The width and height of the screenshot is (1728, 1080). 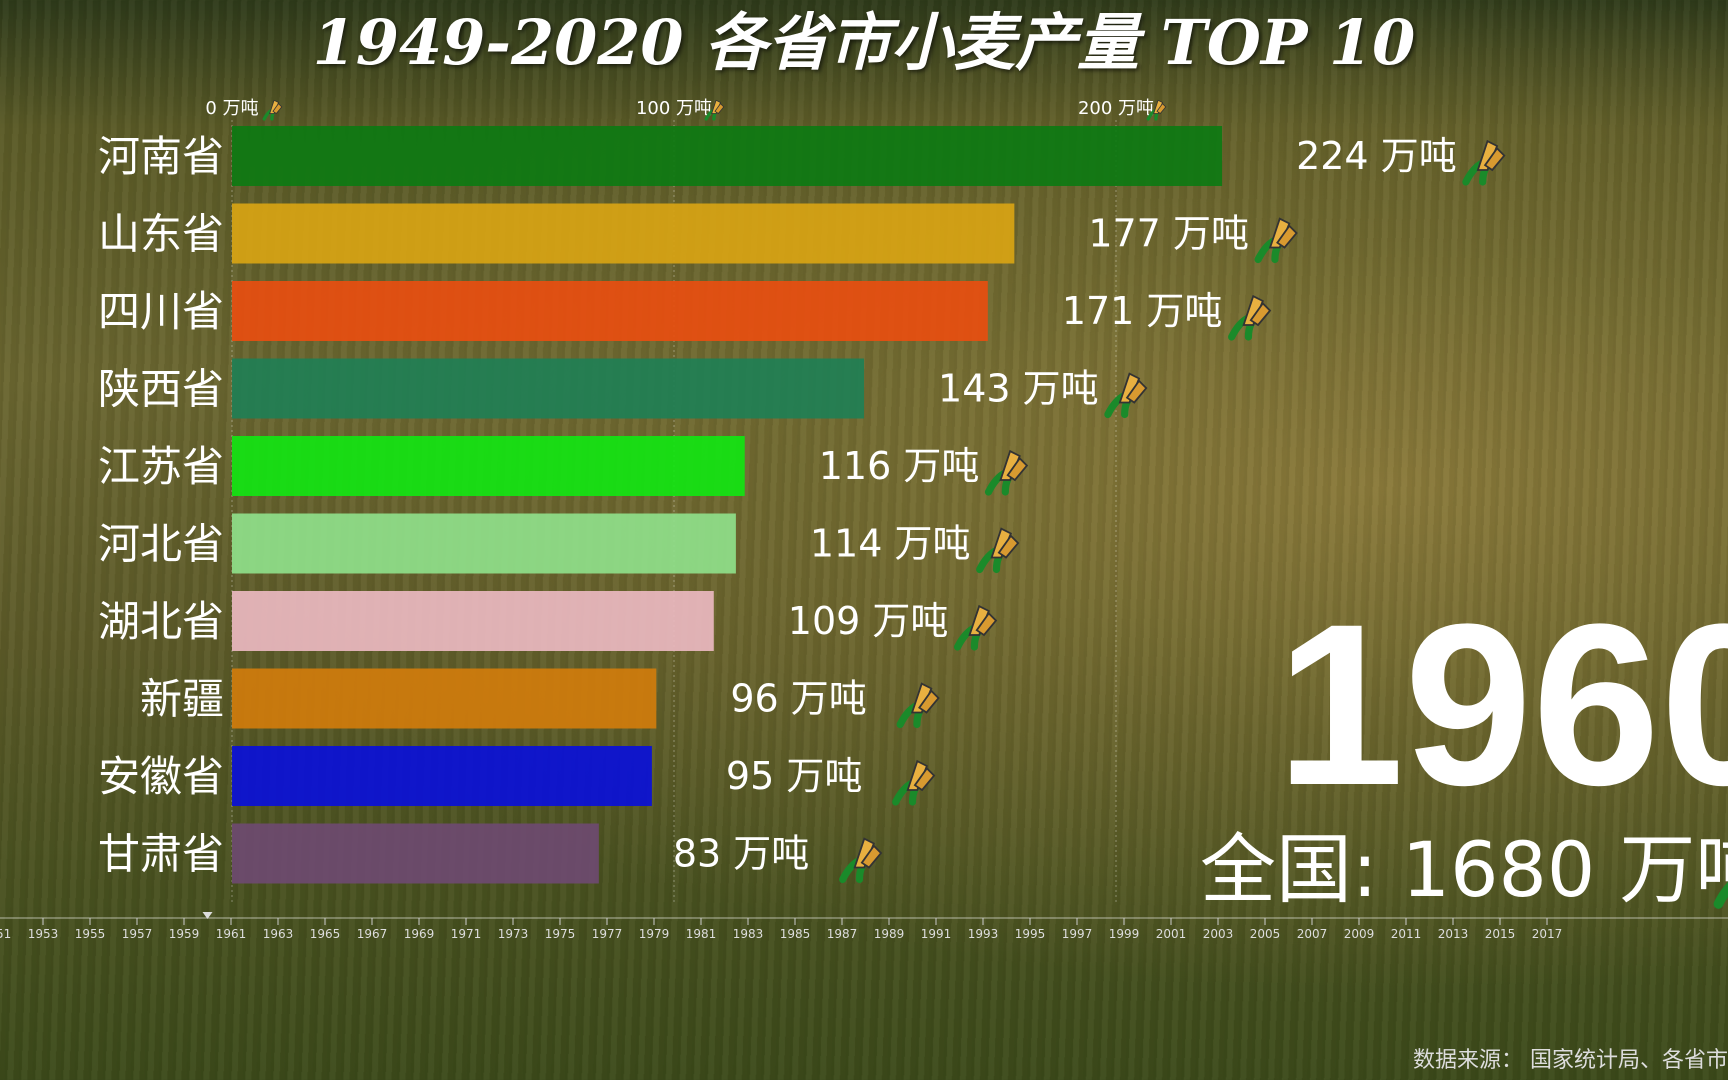 I want to click on category-label: 新疆, so click(x=182, y=699).